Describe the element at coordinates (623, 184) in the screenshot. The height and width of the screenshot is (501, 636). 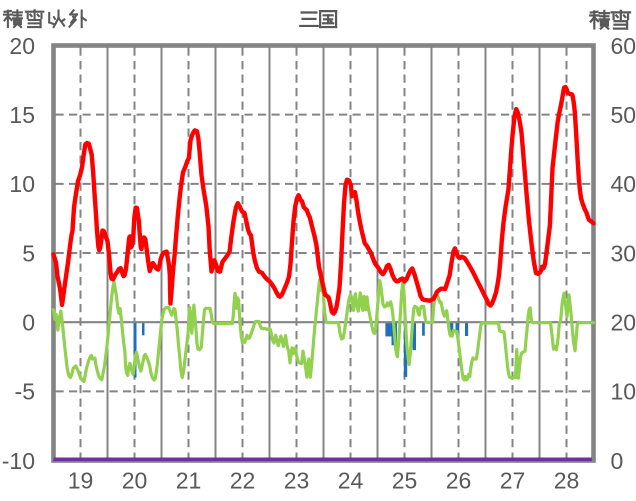
I see `svg-text: 40` at that location.